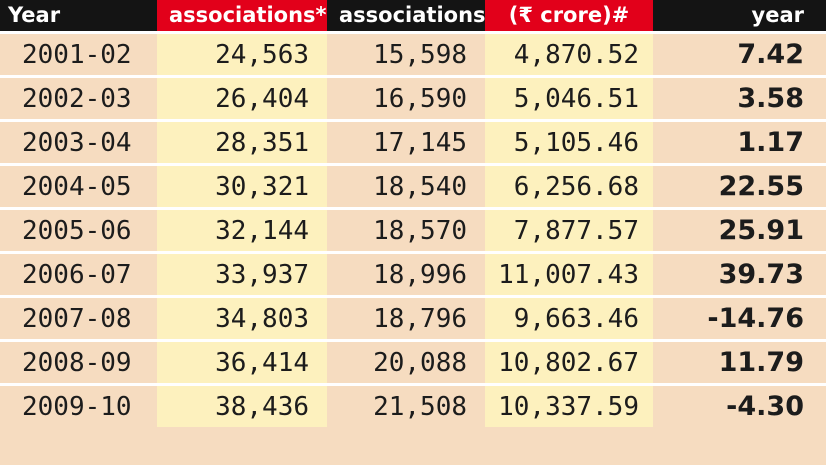  Describe the element at coordinates (406, 142) in the screenshot. I see `associations-cell: 17,145` at that location.